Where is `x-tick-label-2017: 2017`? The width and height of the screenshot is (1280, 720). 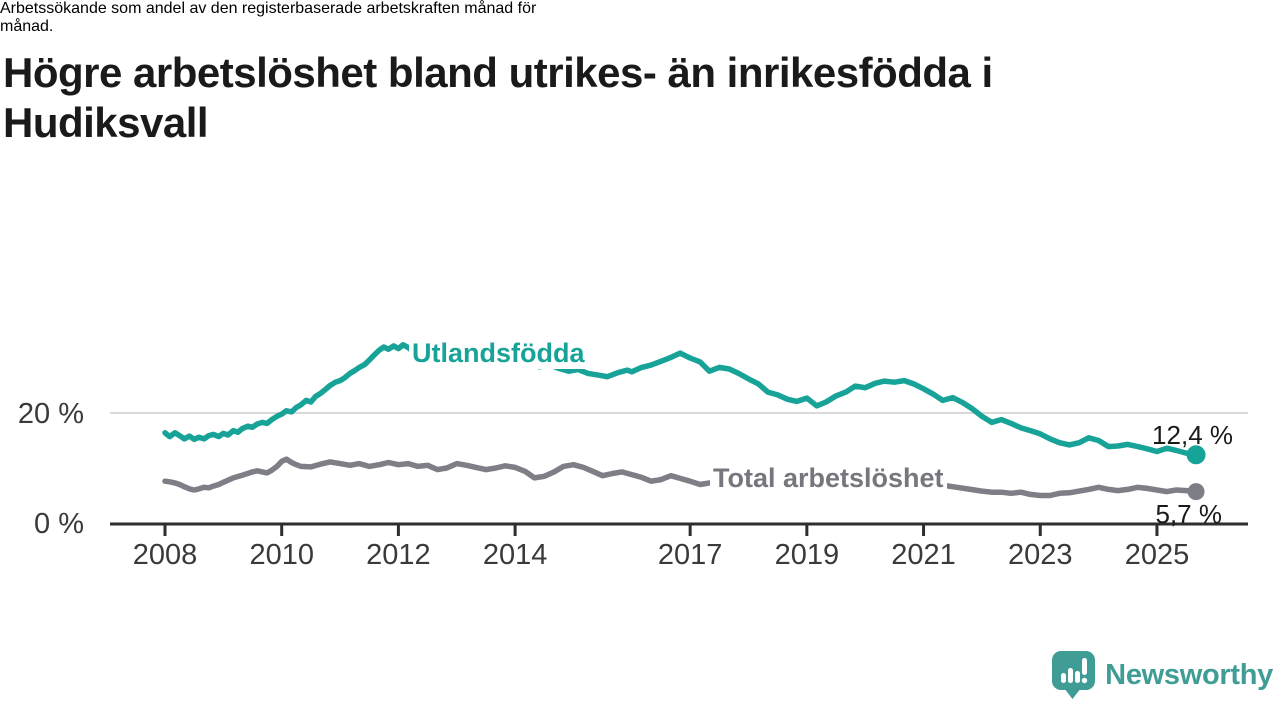 x-tick-label-2017: 2017 is located at coordinates (690, 555).